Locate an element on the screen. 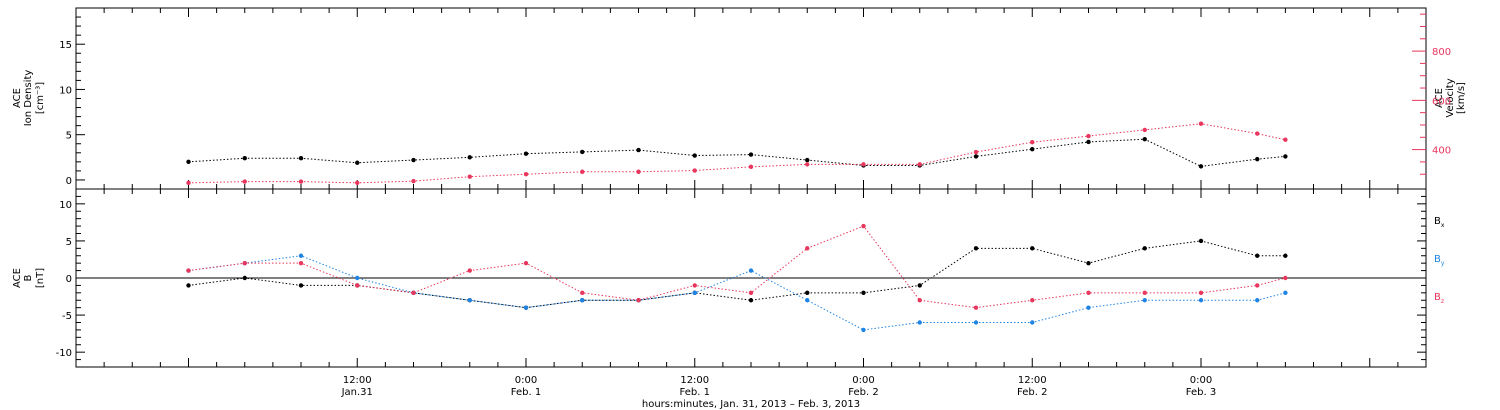 This screenshot has width=1500, height=410. bottom-series-1-trace is located at coordinates (737, 293).